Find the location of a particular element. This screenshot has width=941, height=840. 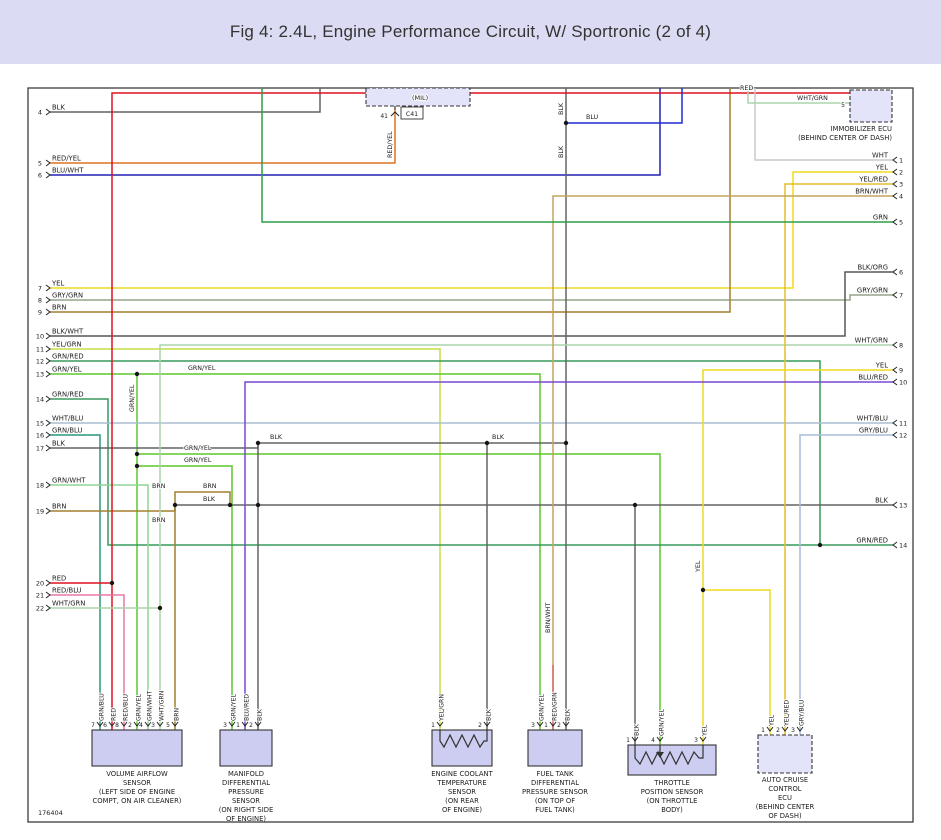

left-pin-number: 15 is located at coordinates (40, 424).